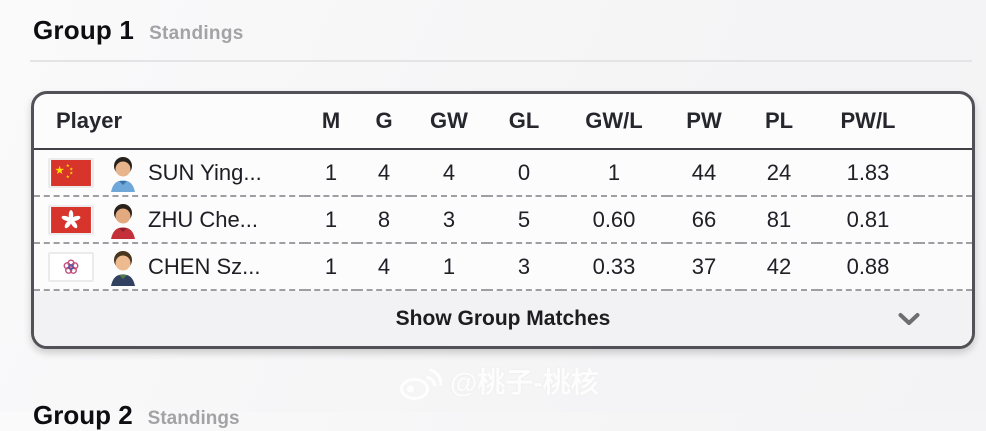 This screenshot has width=986, height=431. What do you see at coordinates (449, 220) in the screenshot?
I see `cell-gw: 3` at bounding box center [449, 220].